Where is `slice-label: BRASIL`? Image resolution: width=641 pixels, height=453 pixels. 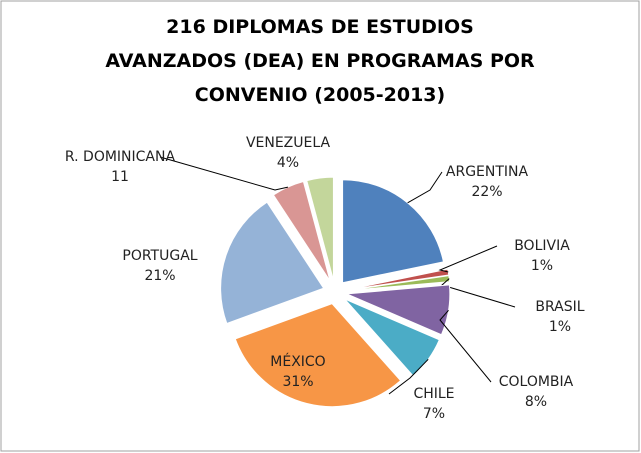
slice-label: BRASIL is located at coordinates (559, 307).